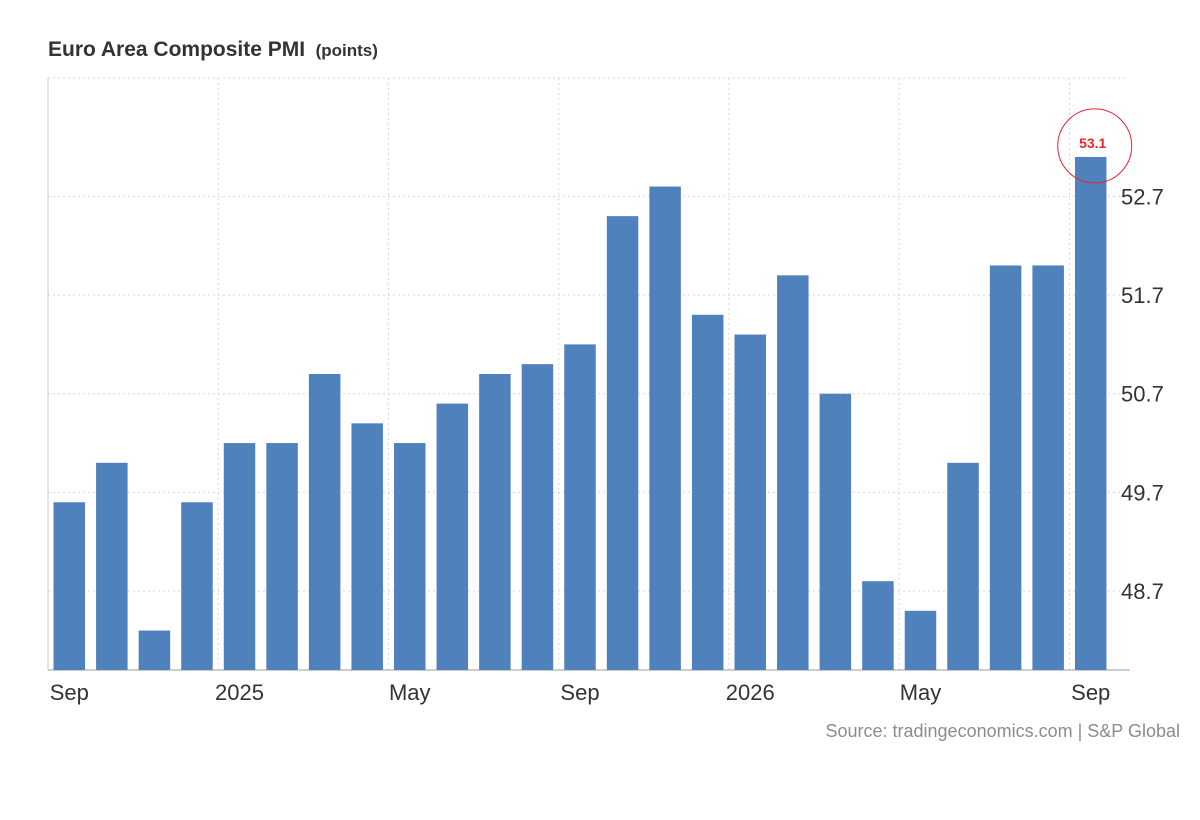 The image size is (1200, 820). I want to click on latest-value-label: 53.1, so click(1092, 143).